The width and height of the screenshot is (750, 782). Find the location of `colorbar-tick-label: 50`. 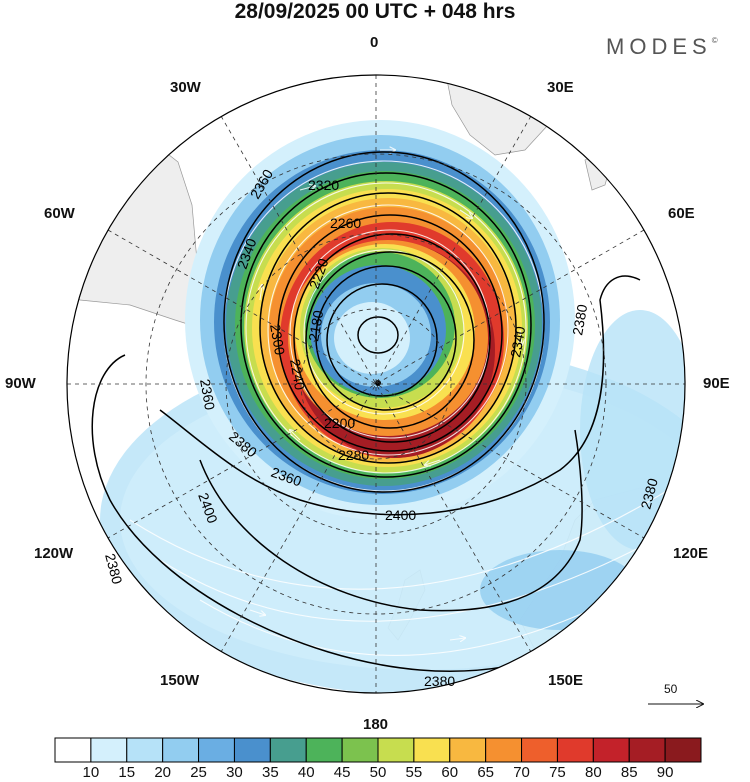

colorbar-tick-label: 50 is located at coordinates (378, 772).